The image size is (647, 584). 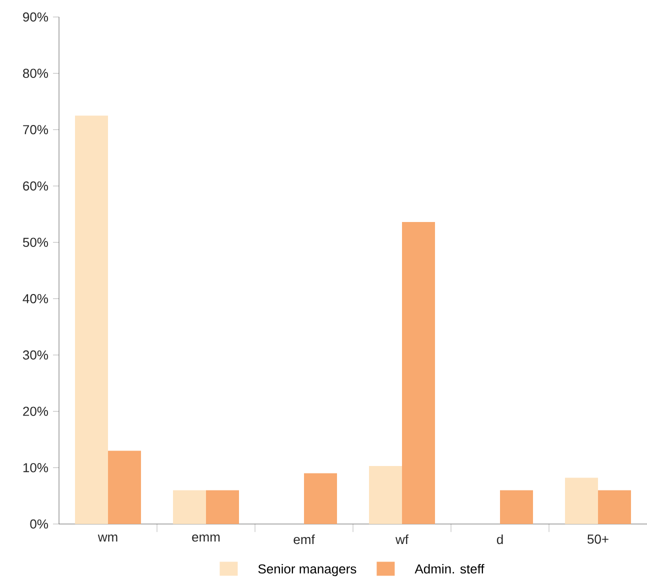 What do you see at coordinates (35, 242) in the screenshot?
I see `y-tick-label: 50%` at bounding box center [35, 242].